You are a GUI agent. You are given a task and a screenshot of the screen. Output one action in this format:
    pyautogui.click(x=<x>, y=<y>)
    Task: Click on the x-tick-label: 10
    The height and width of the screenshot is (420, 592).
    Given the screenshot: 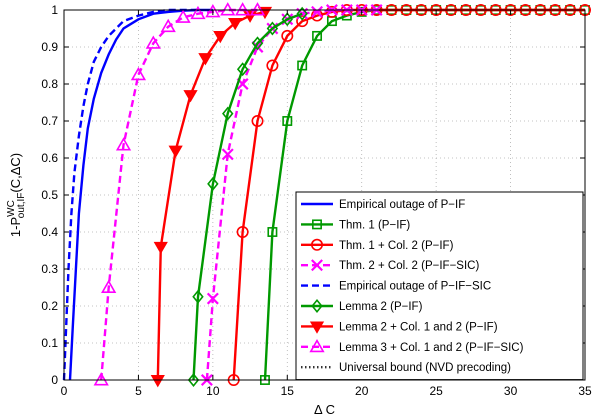 What is the action you would take?
    pyautogui.click(x=213, y=391)
    